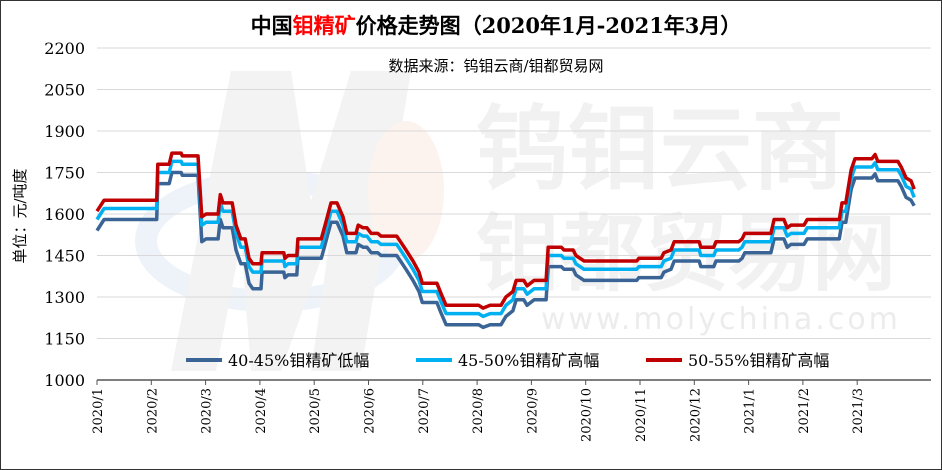 Image resolution: width=942 pixels, height=470 pixels. Describe the element at coordinates (804, 411) in the screenshot. I see `x-tick-label: 2021/2` at that location.